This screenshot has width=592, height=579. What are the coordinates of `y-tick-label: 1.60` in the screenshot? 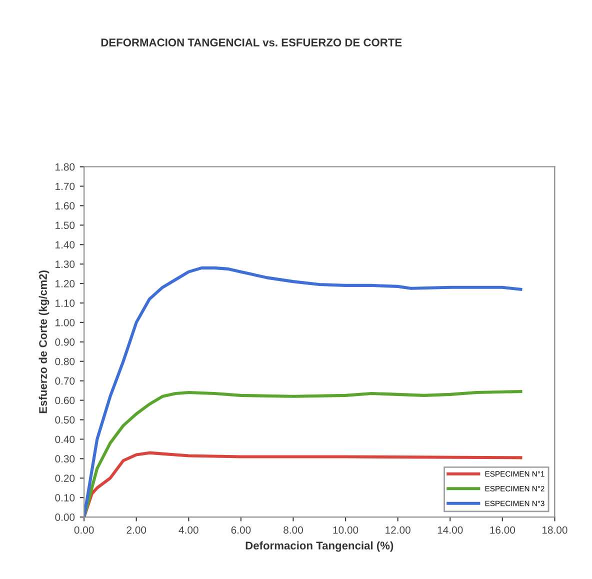 It's located at (65, 206).